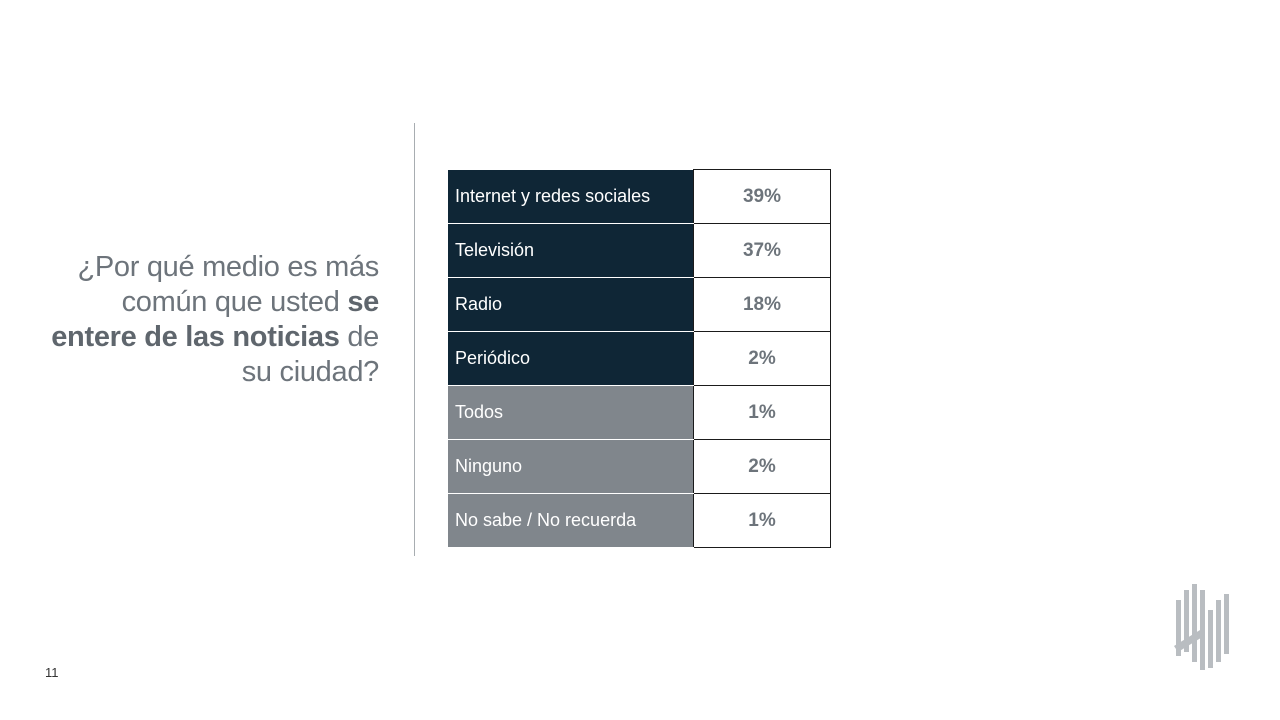  I want to click on company-logo-icon, so click(1201, 627).